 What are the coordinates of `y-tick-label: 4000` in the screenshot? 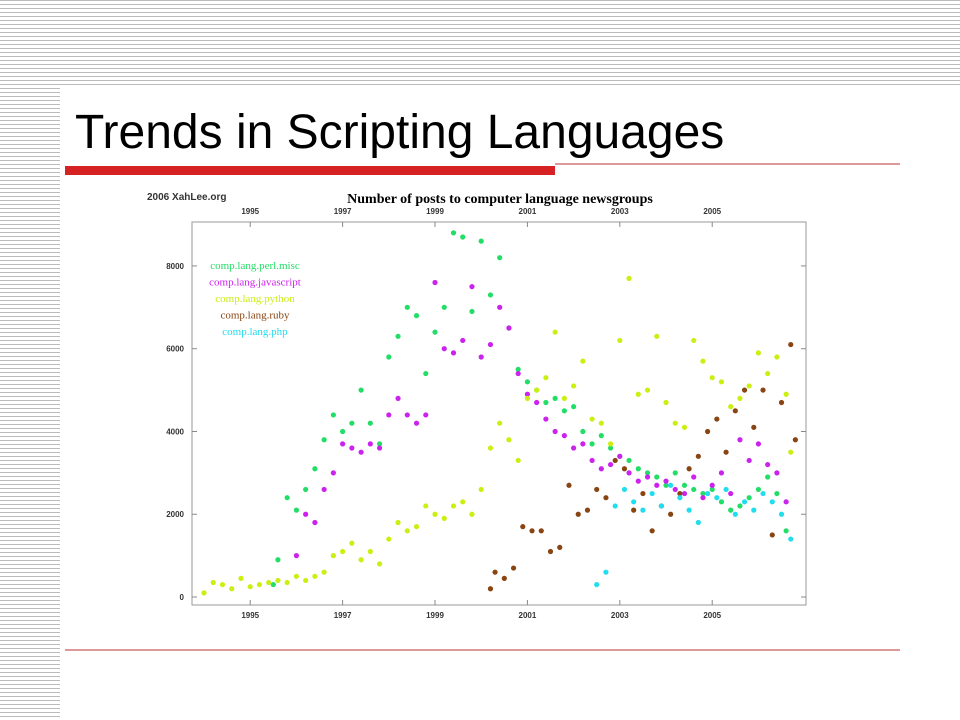 It's located at (175, 431).